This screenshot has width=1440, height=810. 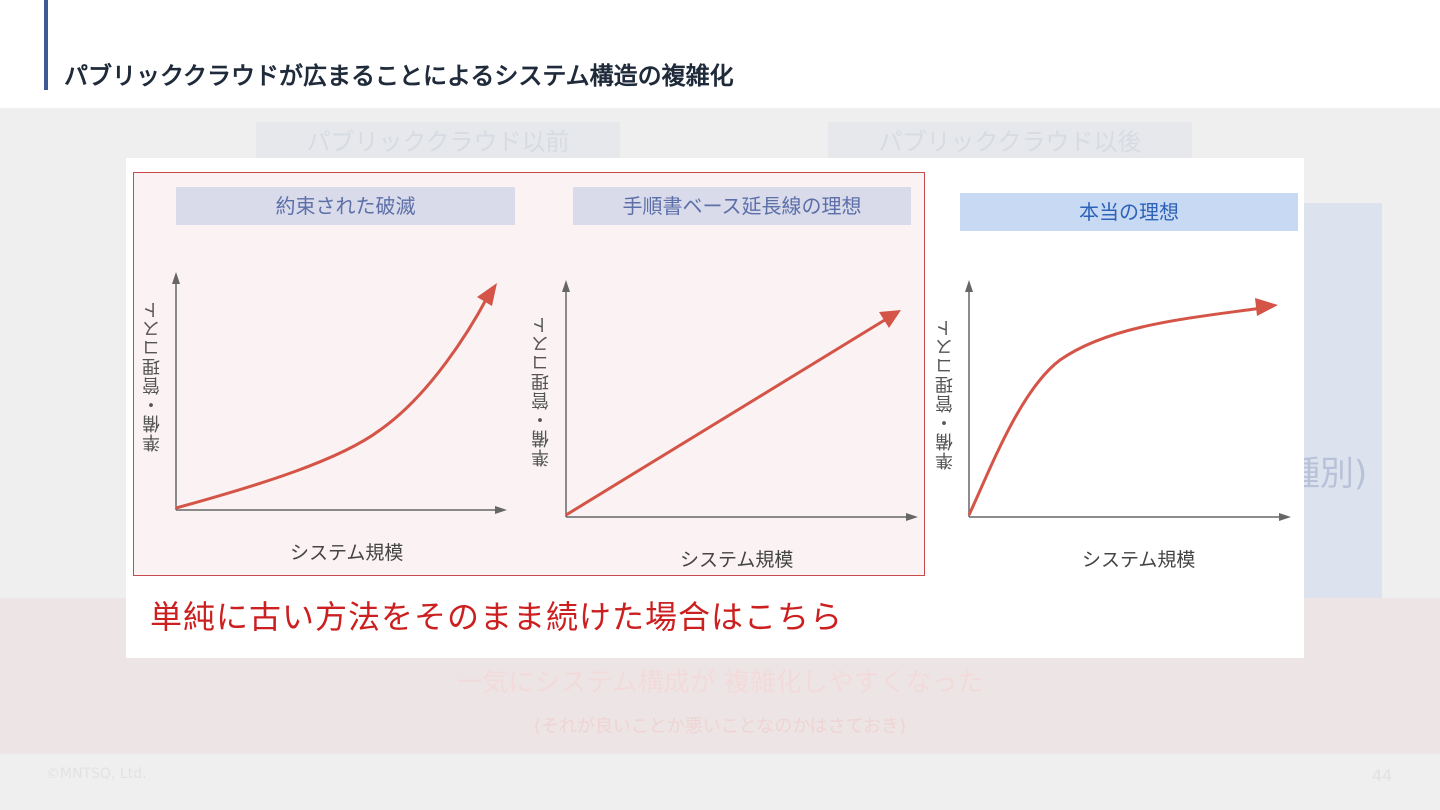 What do you see at coordinates (1010, 140) in the screenshot?
I see `bg-tab-after: パブリッククラウド以後` at bounding box center [1010, 140].